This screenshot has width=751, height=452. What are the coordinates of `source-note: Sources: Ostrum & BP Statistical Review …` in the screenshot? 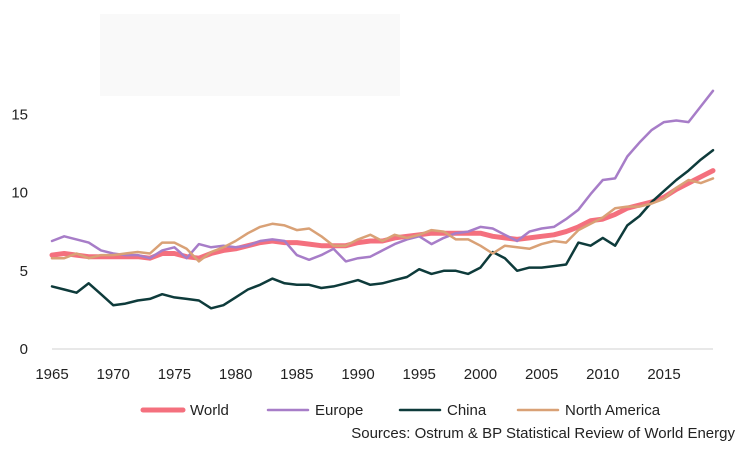 It's located at (543, 433).